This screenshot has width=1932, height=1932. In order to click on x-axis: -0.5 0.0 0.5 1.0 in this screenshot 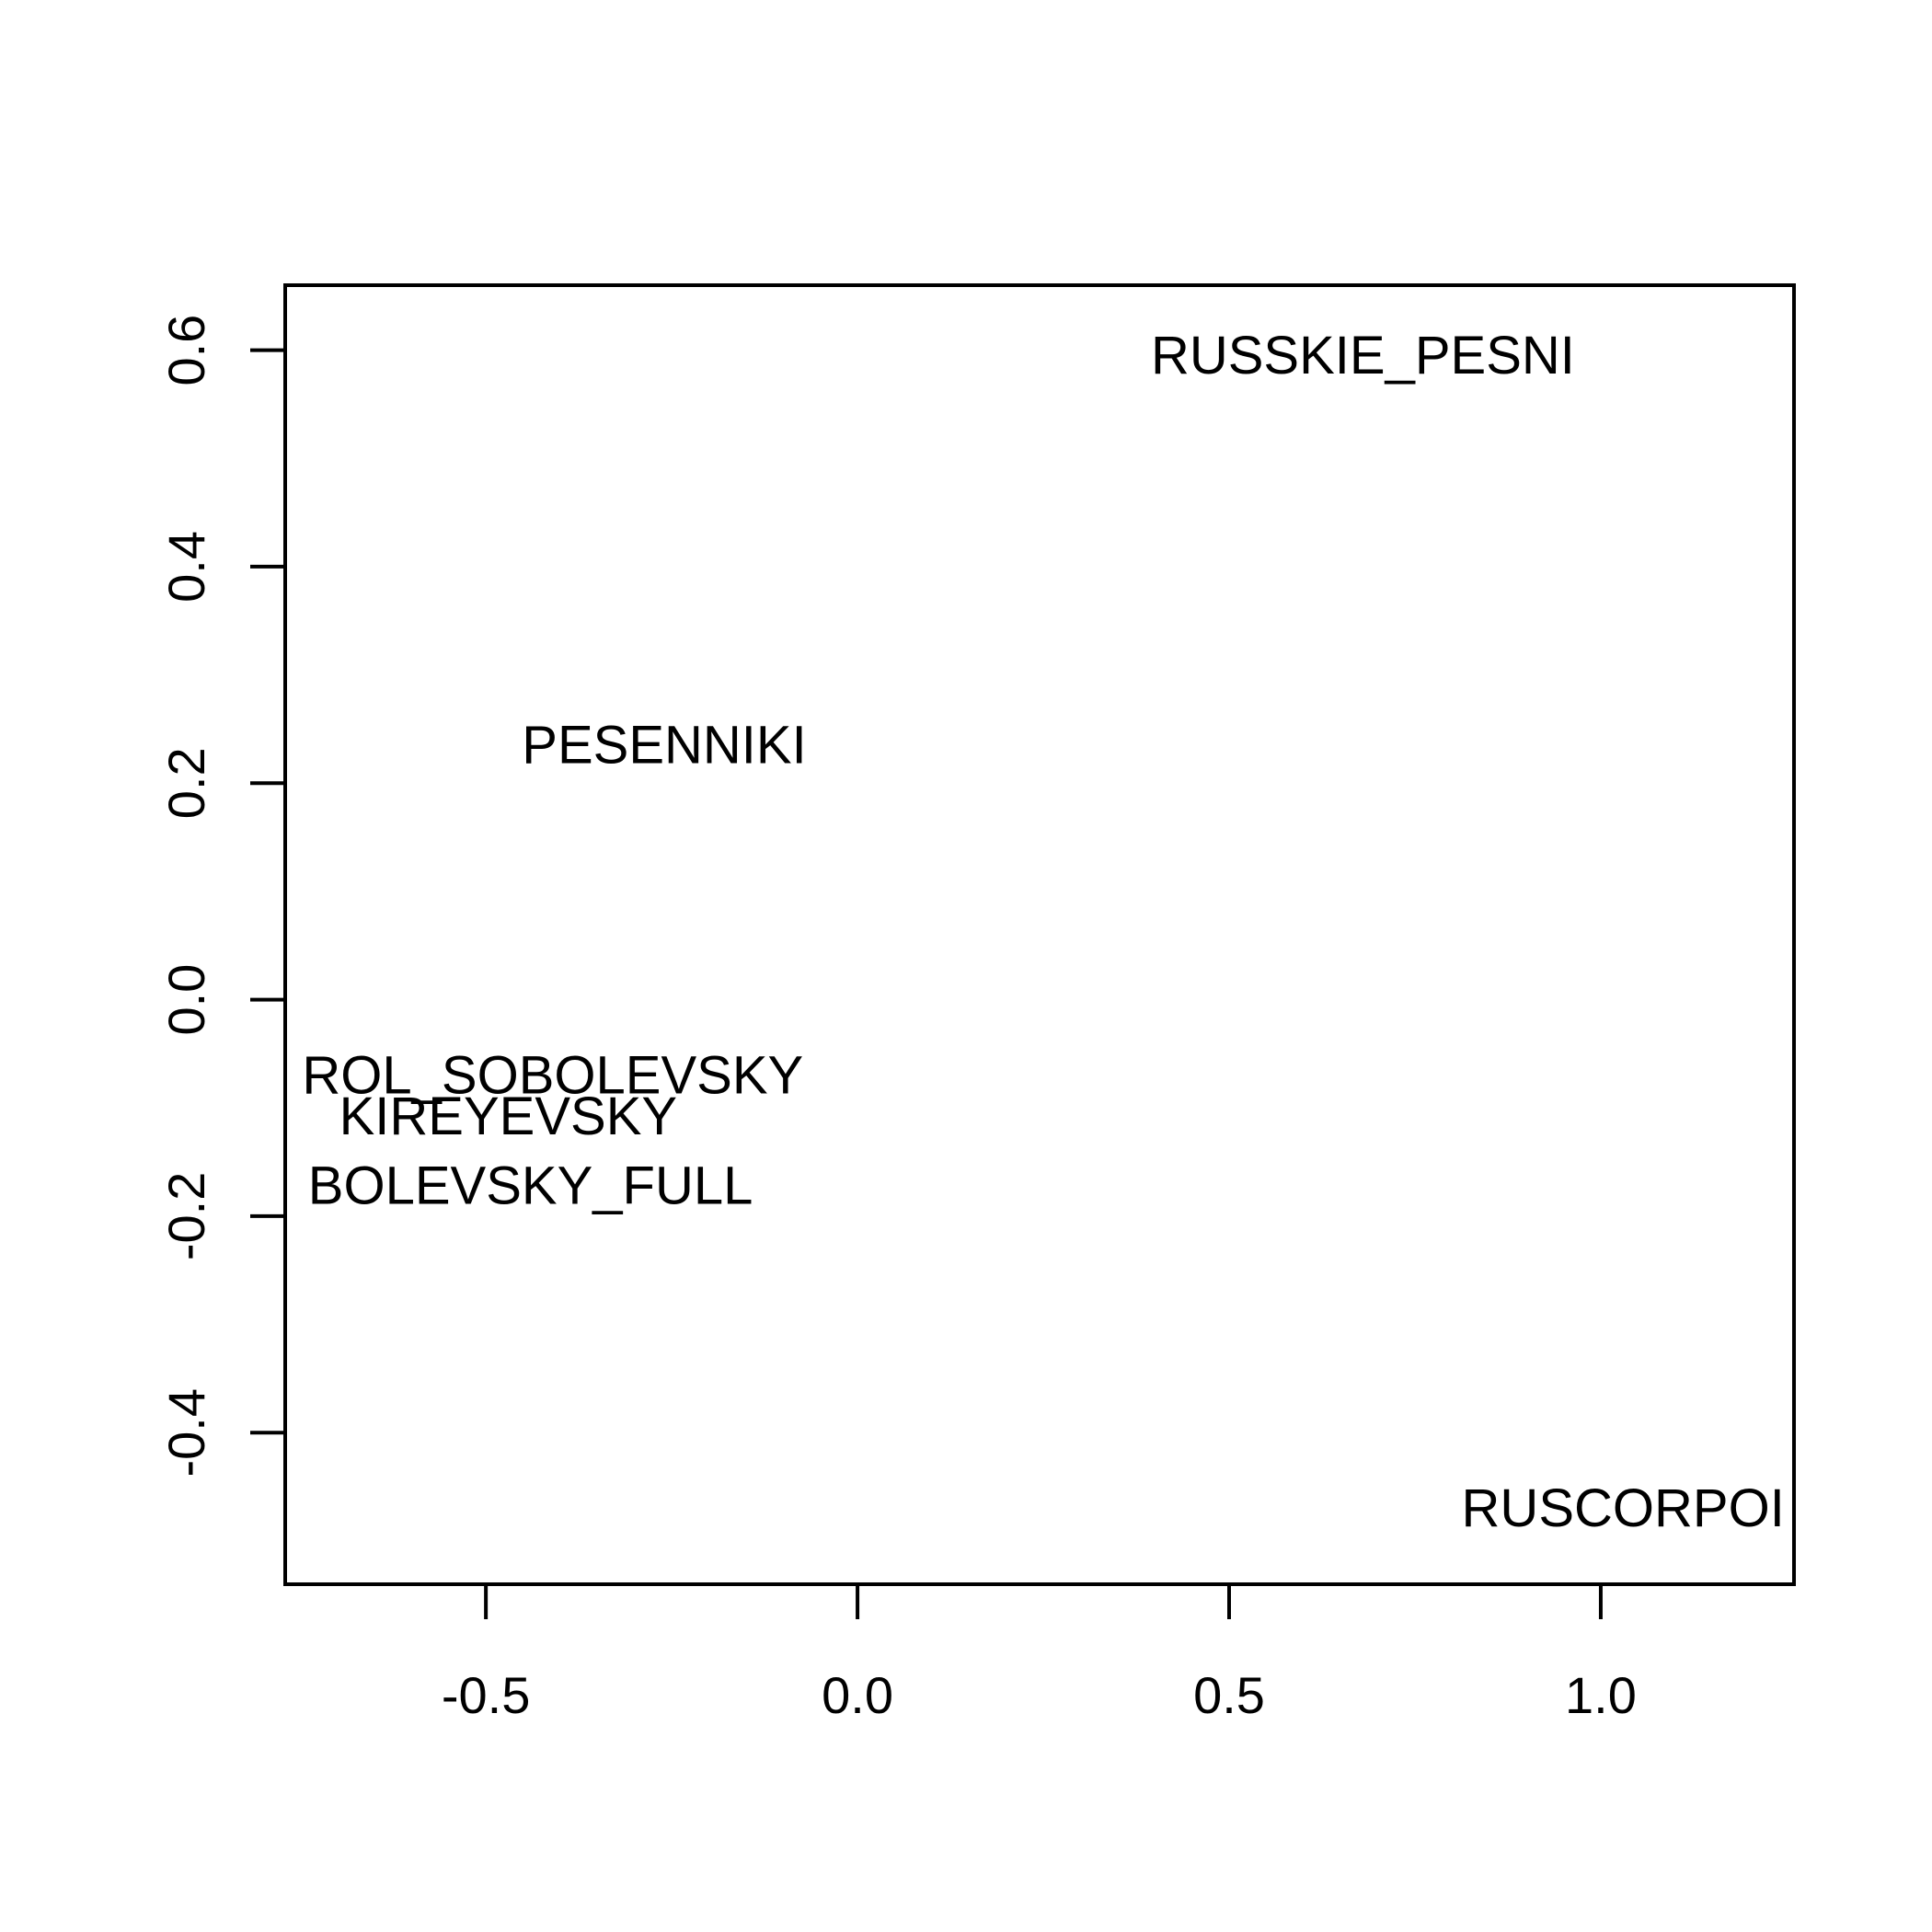, I will do `click(1039, 1654)`.